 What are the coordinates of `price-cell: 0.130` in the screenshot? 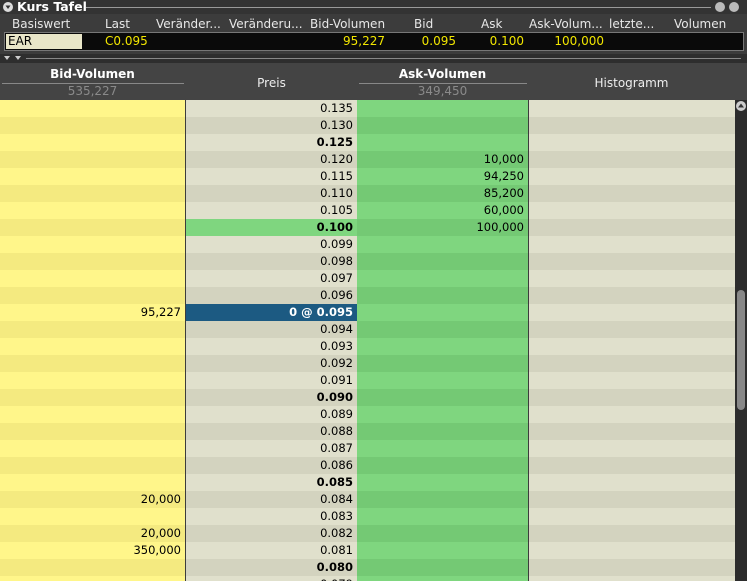 It's located at (271, 125).